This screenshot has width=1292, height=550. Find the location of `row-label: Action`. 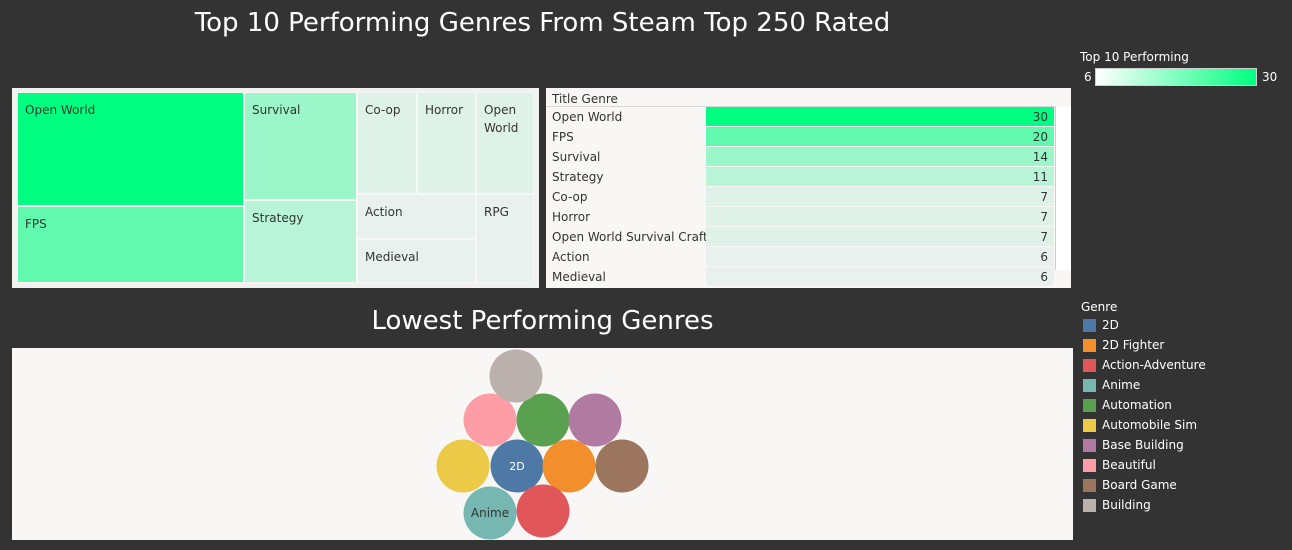

row-label: Action is located at coordinates (571, 257).